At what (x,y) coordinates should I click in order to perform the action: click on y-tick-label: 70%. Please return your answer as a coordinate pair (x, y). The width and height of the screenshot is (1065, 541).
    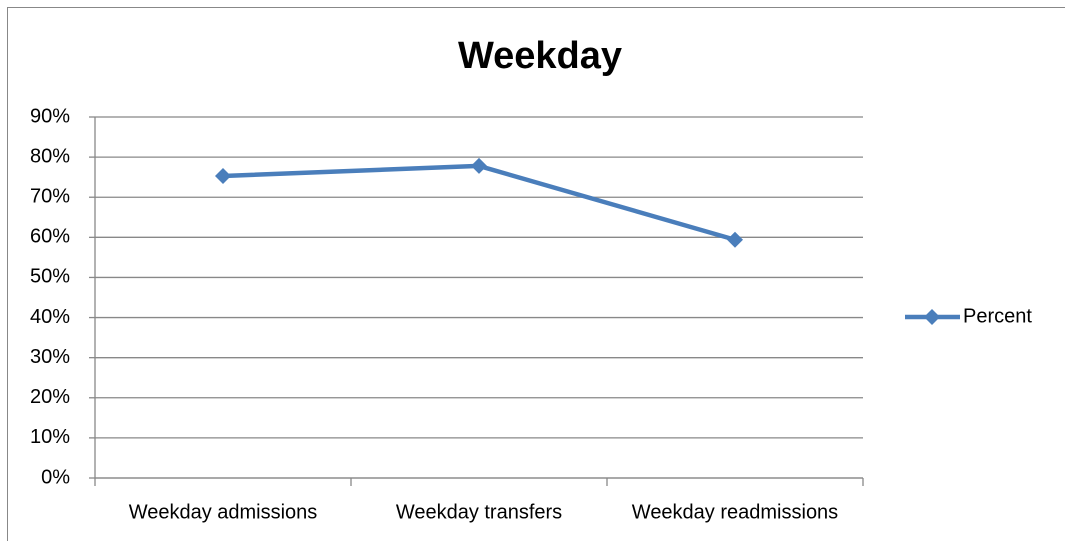
    Looking at the image, I should click on (50, 197).